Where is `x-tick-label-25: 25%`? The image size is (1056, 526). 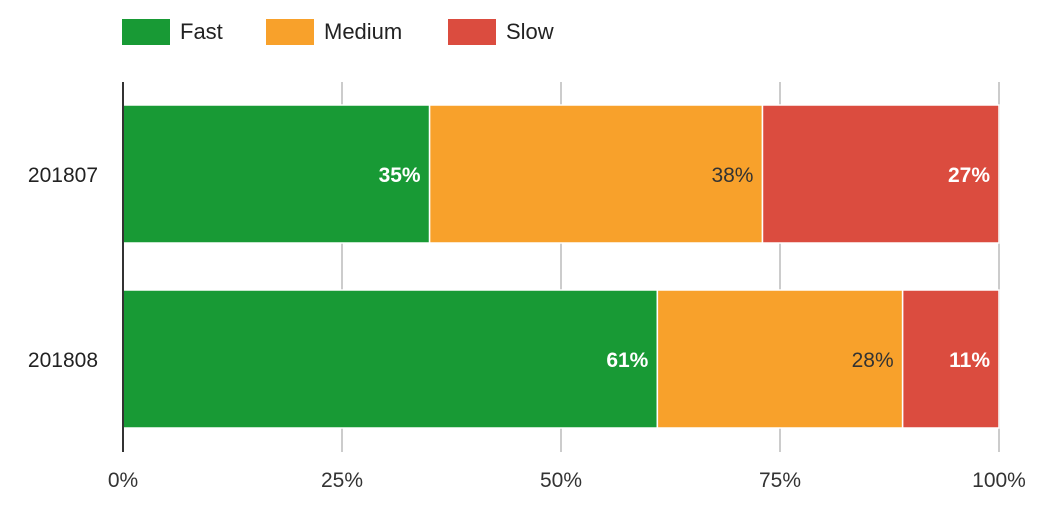 x-tick-label-25: 25% is located at coordinates (342, 480).